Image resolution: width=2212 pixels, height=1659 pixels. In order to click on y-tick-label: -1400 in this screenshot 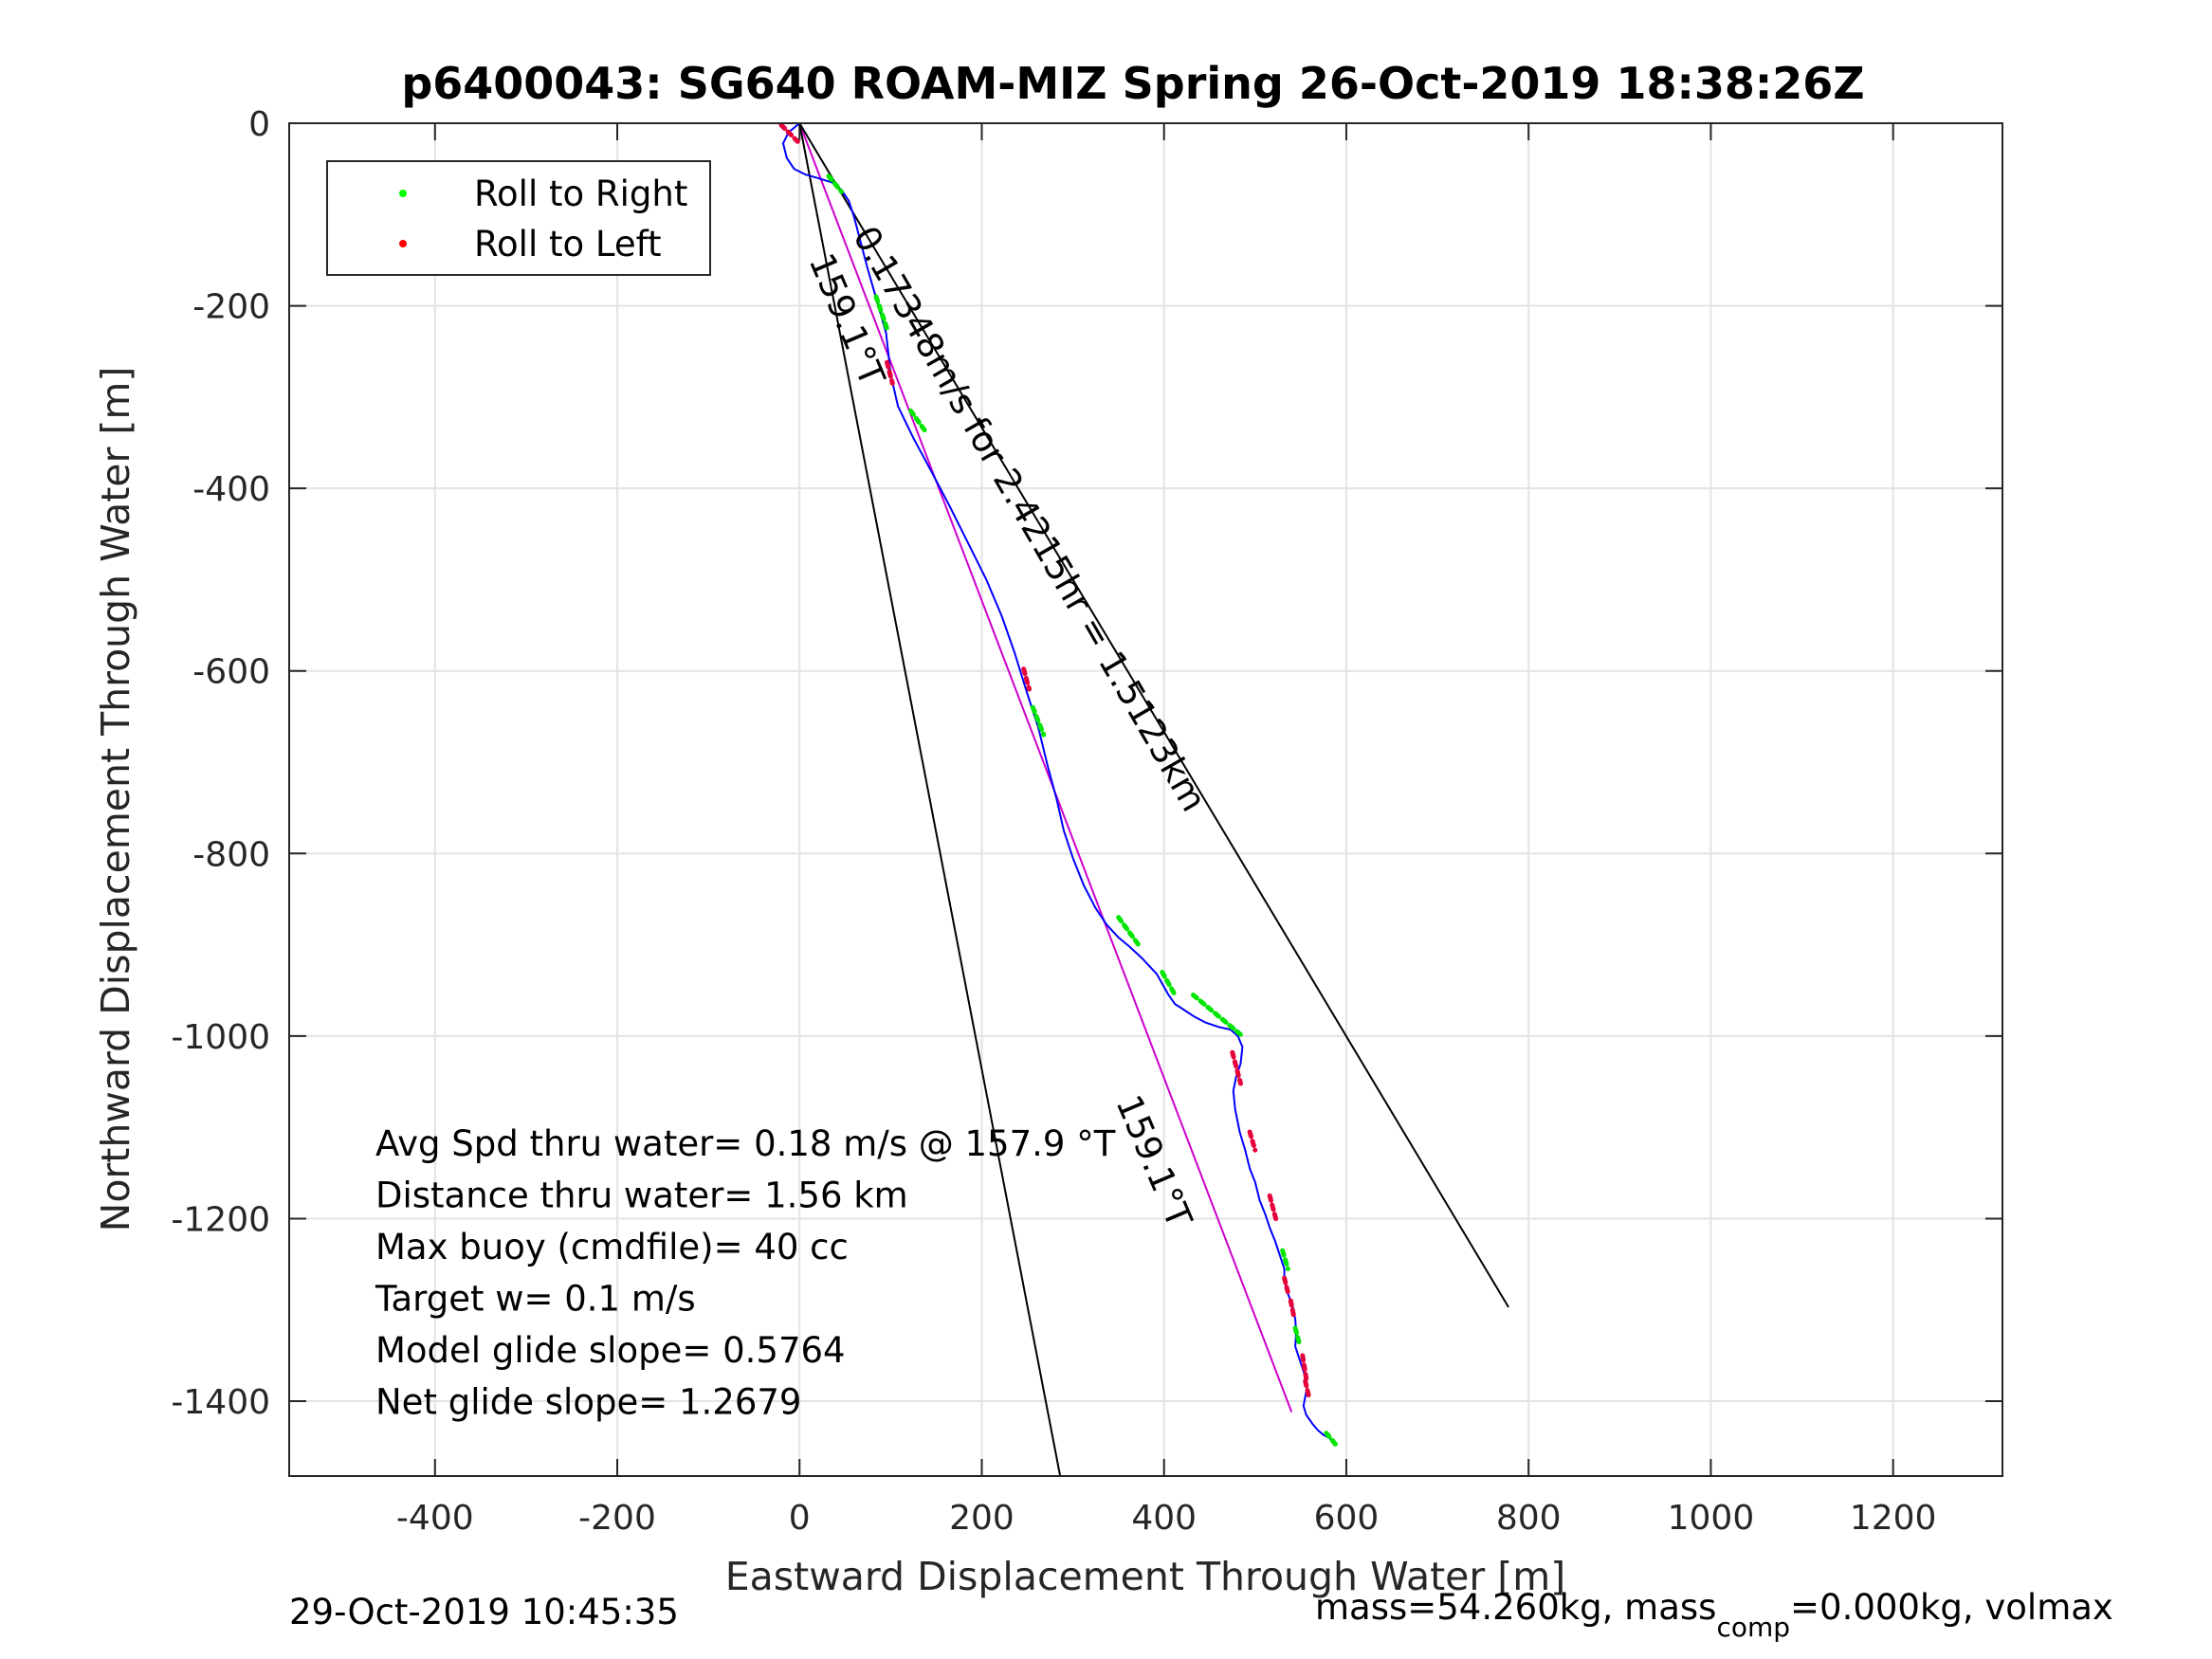, I will do `click(220, 1402)`.